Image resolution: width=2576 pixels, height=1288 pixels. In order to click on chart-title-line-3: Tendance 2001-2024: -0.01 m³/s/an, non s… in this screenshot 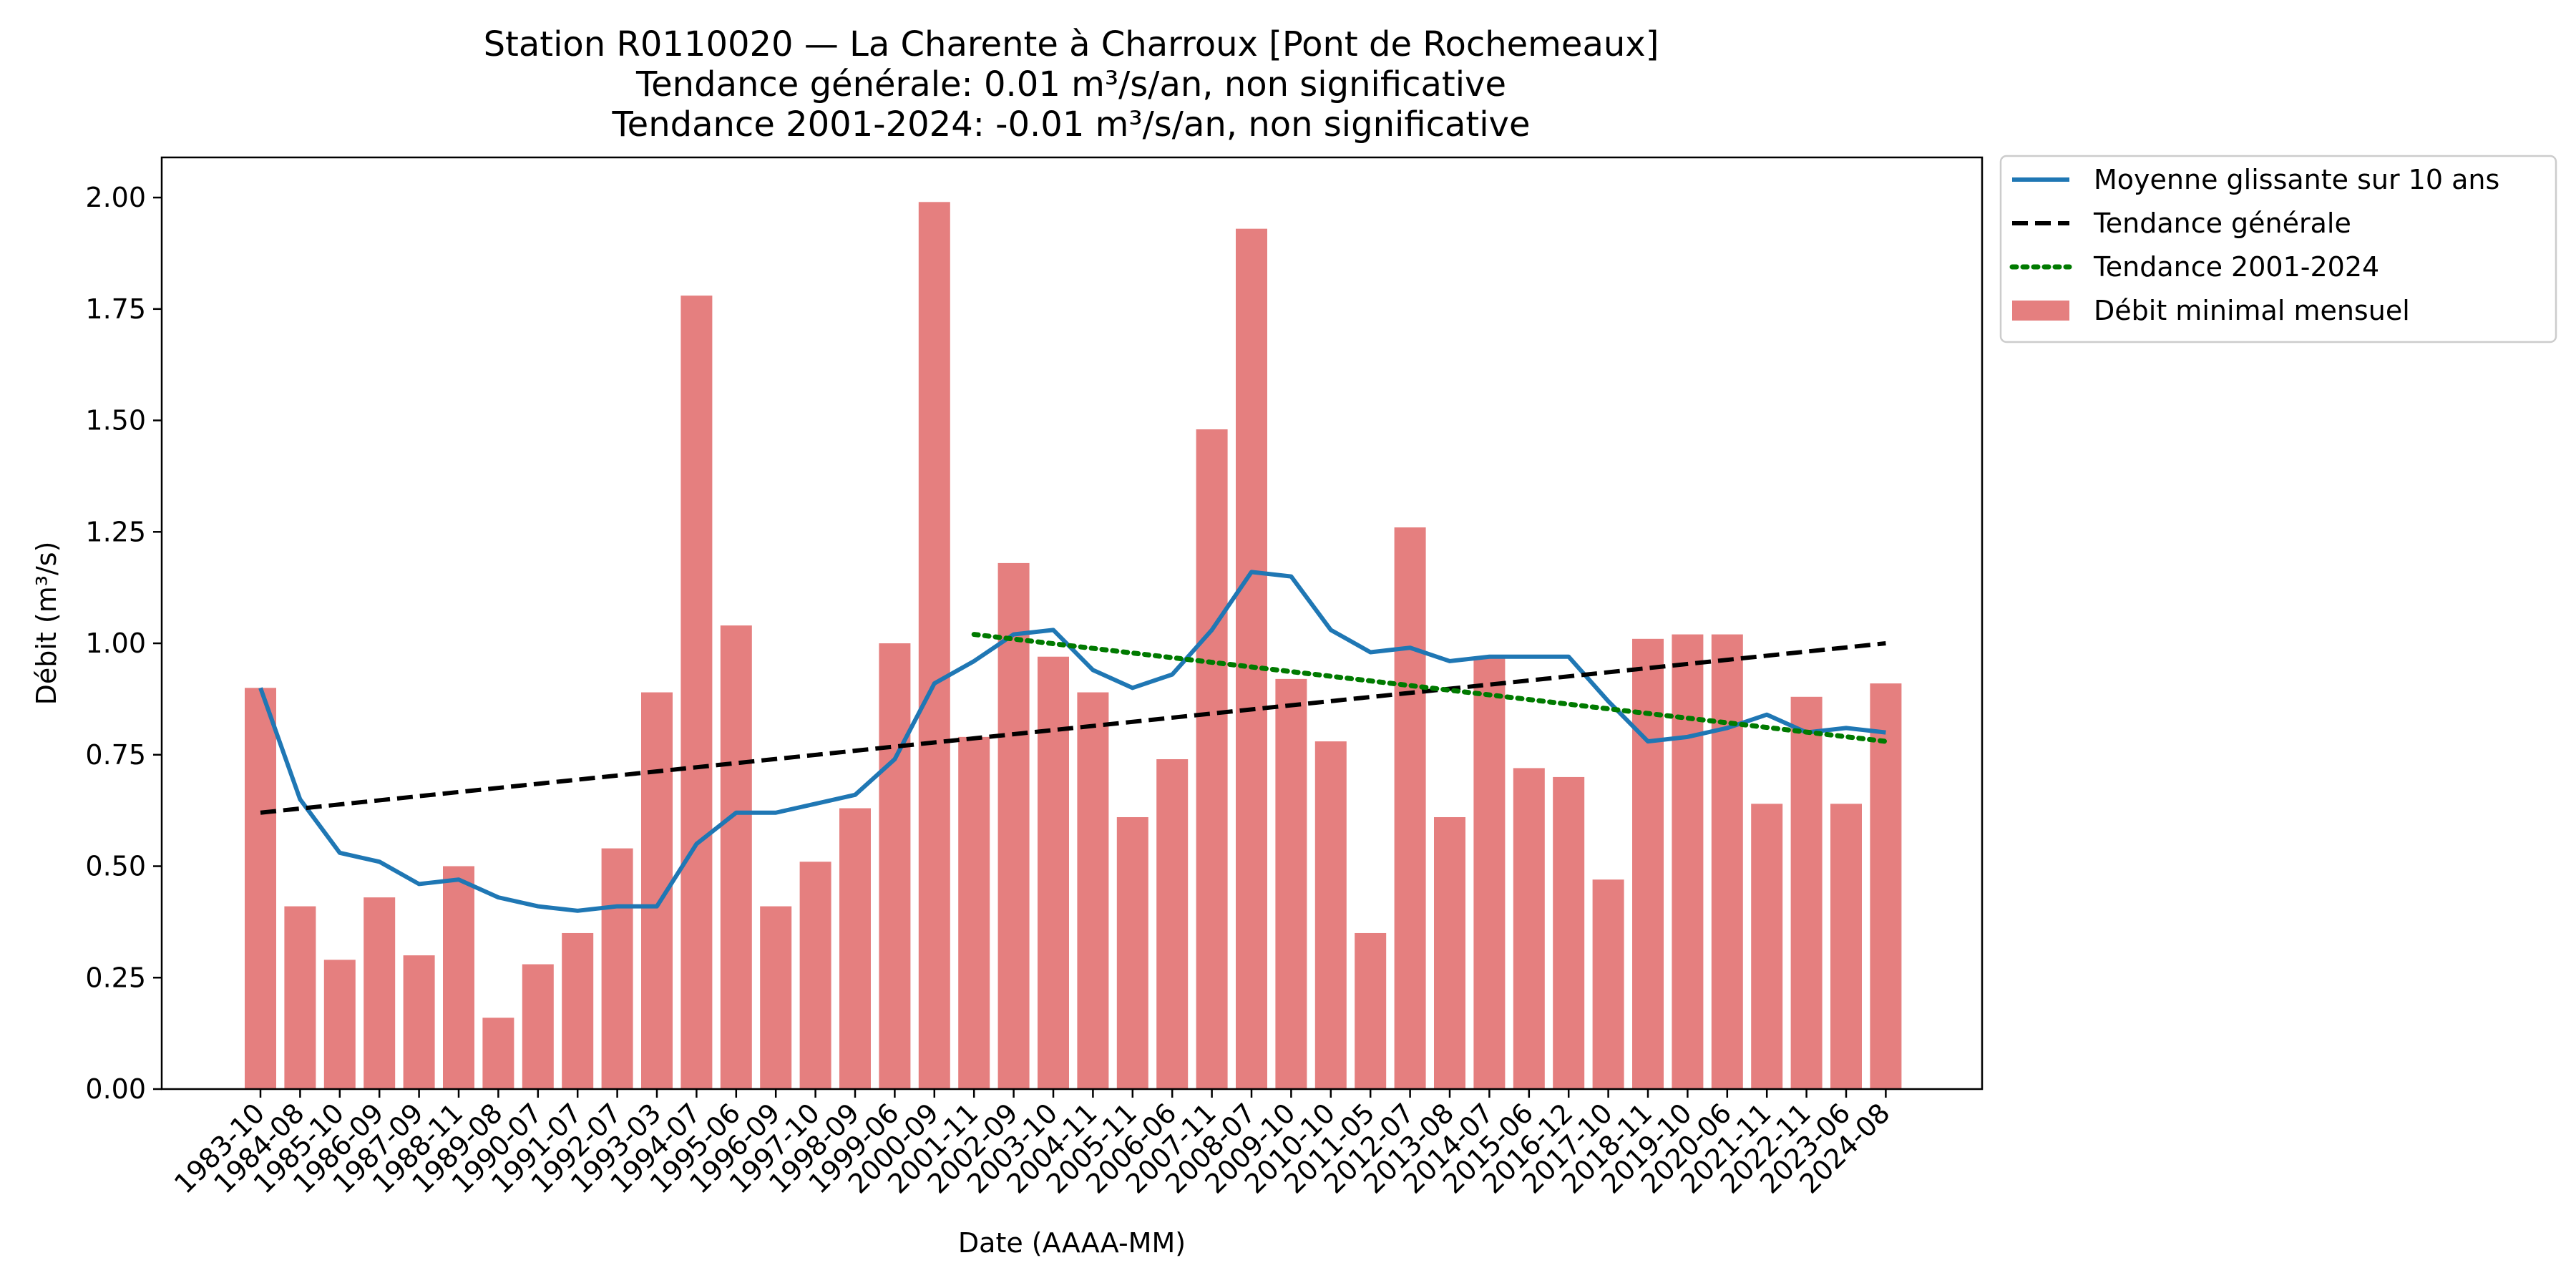, I will do `click(1071, 124)`.